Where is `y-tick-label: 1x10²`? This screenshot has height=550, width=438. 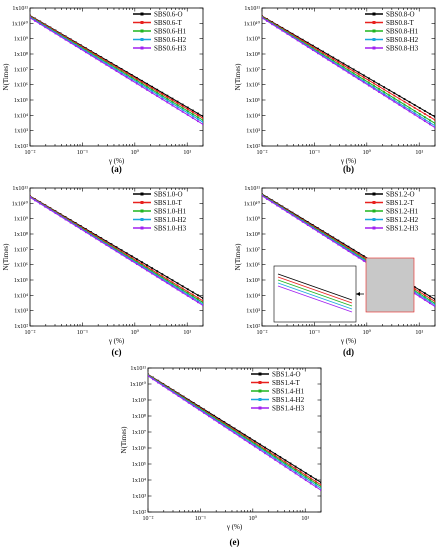
y-tick-label: 1x10² is located at coordinates (253, 327).